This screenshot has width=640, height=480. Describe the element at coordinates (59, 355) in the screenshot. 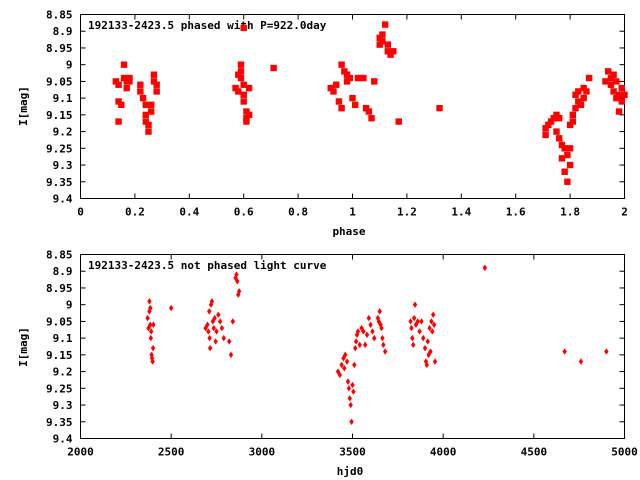

I see `unphased-y-tick-label: 9.15` at that location.